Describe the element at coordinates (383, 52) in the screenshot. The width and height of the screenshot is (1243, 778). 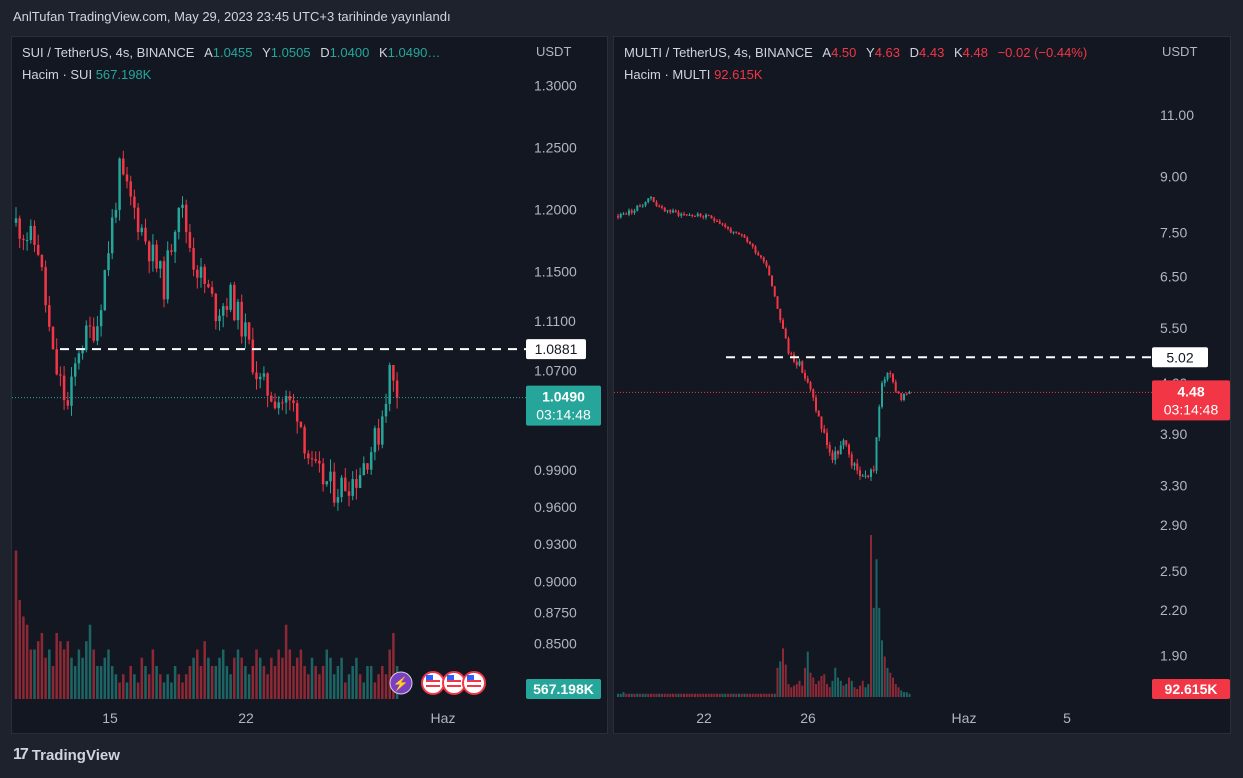
I see `sui-close-key: K` at that location.